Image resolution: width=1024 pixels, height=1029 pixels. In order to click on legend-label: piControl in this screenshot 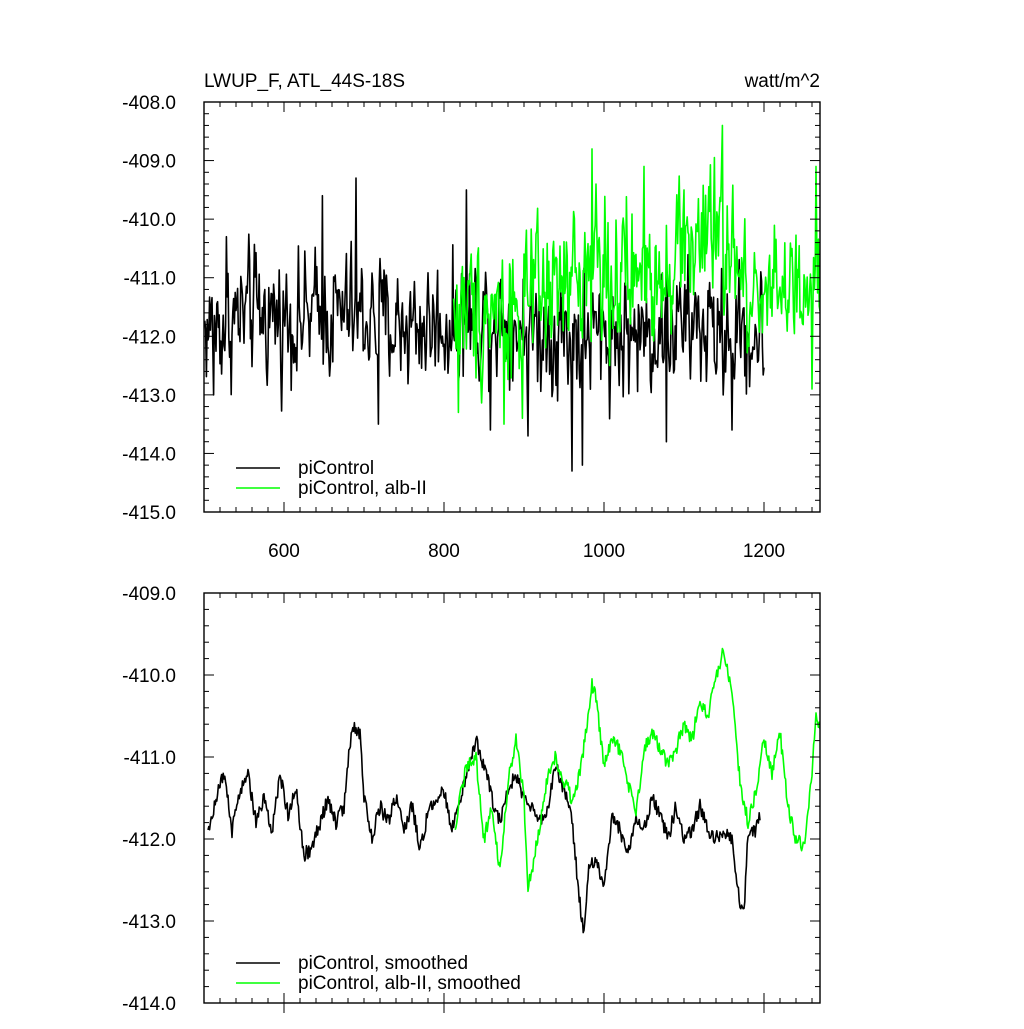, I will do `click(336, 468)`.